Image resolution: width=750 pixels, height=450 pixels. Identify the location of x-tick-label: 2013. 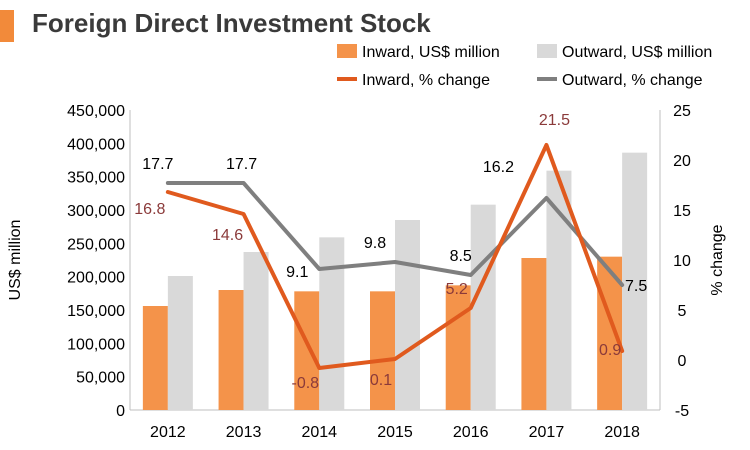
(244, 432).